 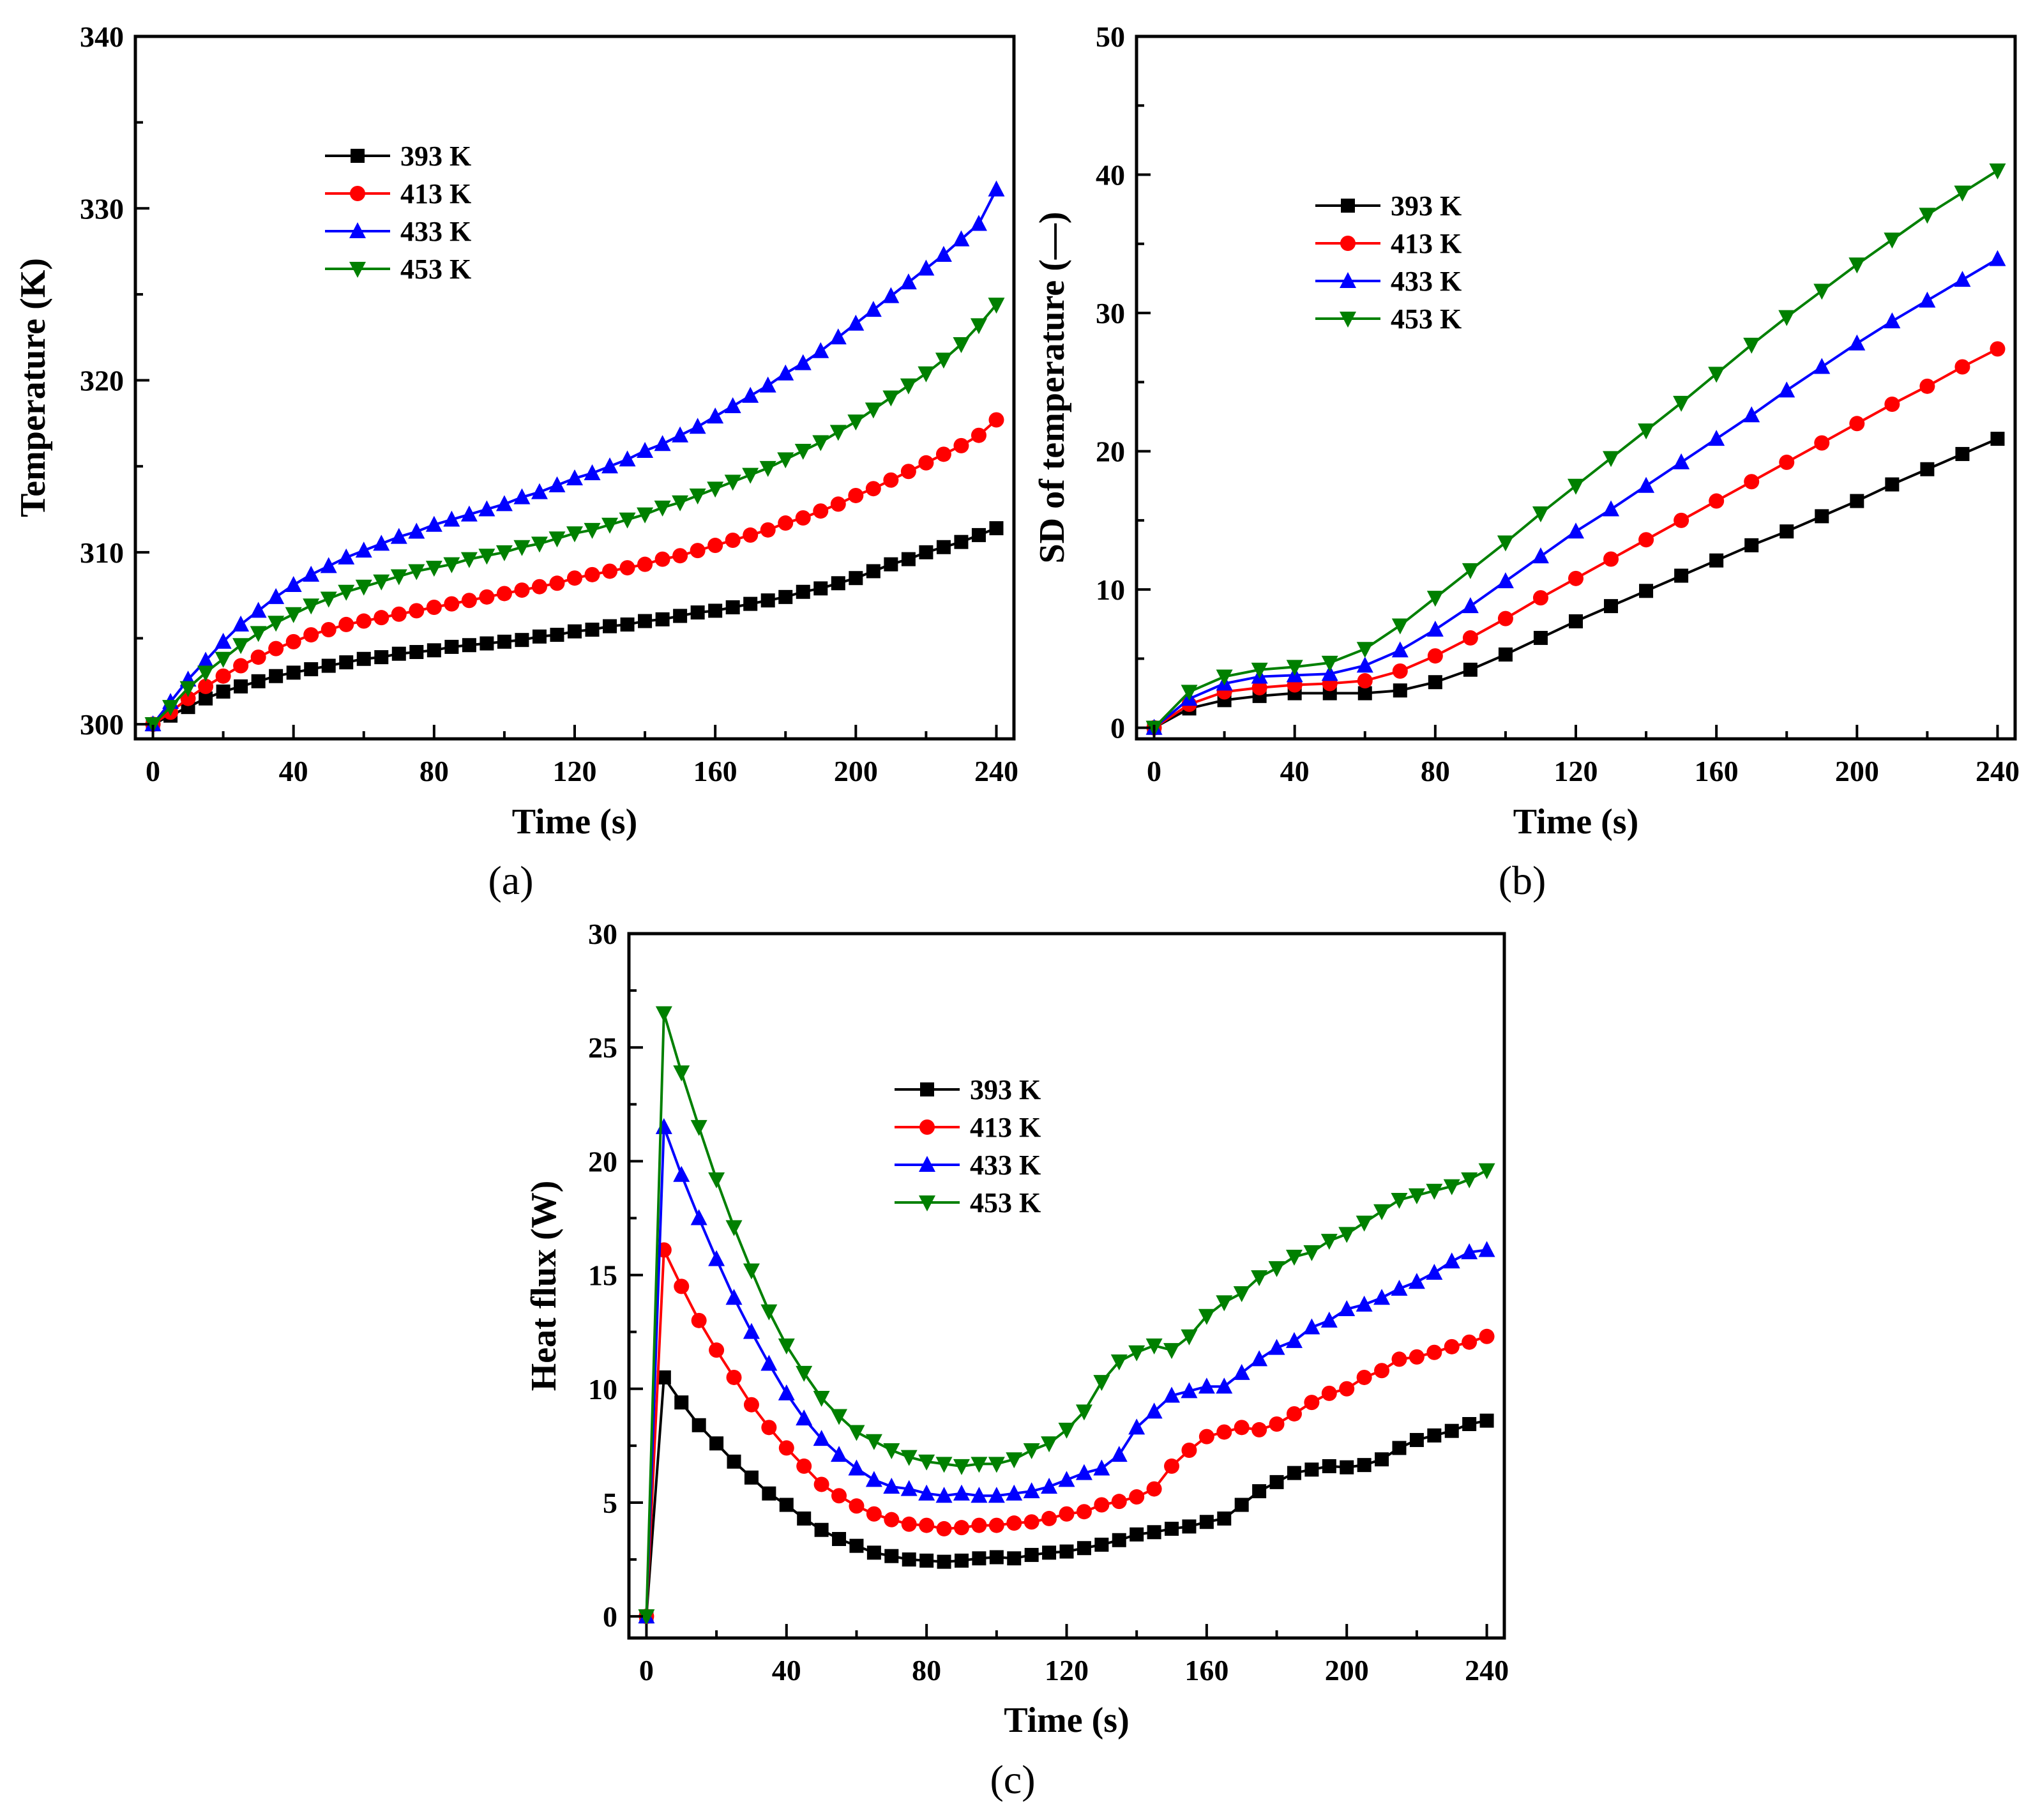 I want to click on x-tick-label: 200, so click(x=856, y=771).